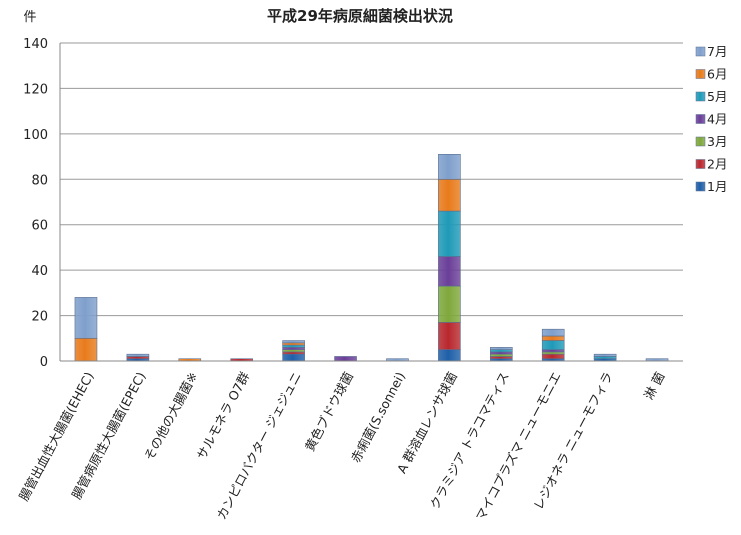 Image resolution: width=741 pixels, height=535 pixels. I want to click on y-tick-label: 120, so click(35, 89).